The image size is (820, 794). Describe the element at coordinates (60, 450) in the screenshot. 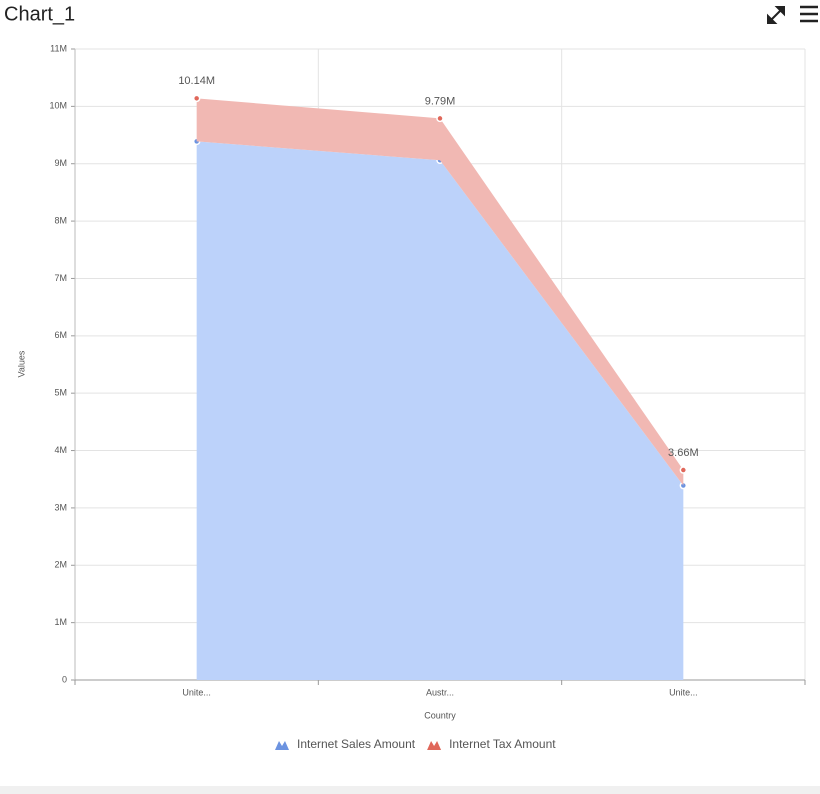

I see `y-tick-label: 4M` at that location.